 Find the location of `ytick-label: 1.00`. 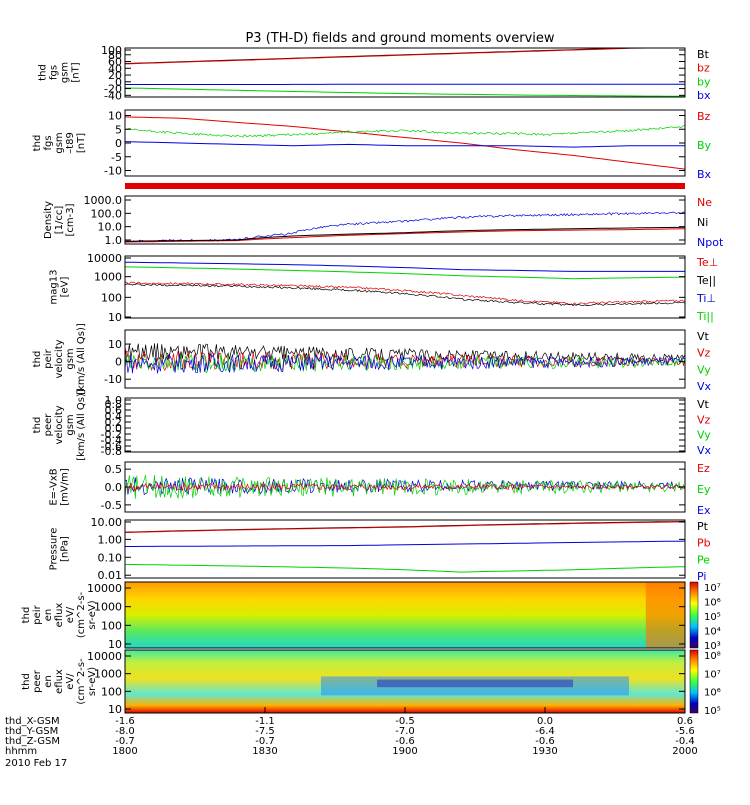

ytick-label: 1.00 is located at coordinates (110, 539).